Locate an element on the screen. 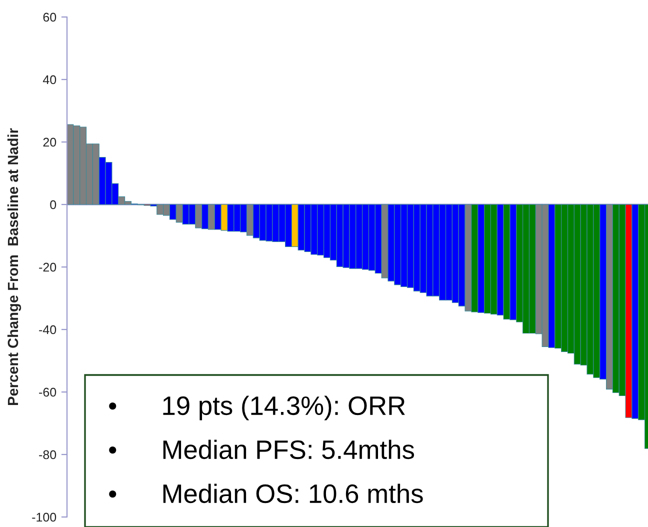  y-tick-label: 60 is located at coordinates (49, 17).